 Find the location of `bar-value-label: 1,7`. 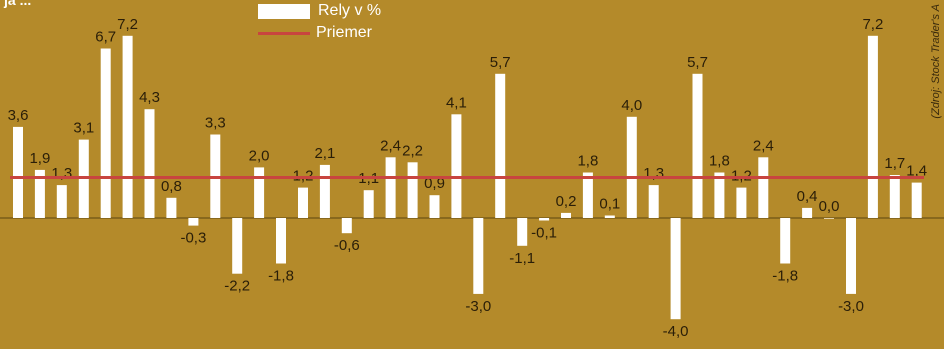

bar-value-label: 1,7 is located at coordinates (894, 163).